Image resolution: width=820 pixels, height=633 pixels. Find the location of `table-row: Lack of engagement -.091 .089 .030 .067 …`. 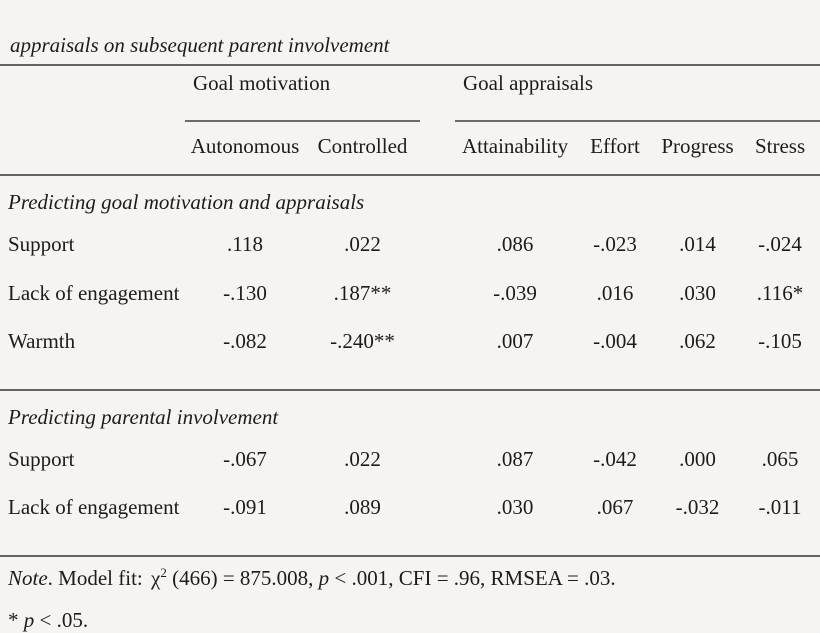

table-row: Lack of engagement -.091 .089 .030 .067 … is located at coordinates (410, 520).